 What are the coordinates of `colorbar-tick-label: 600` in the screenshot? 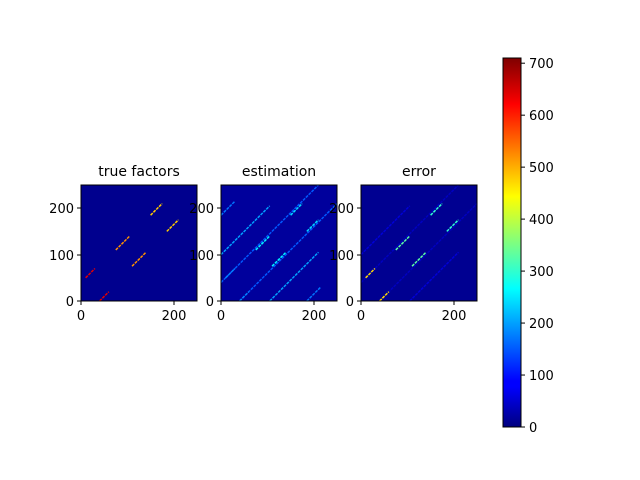 It's located at (541, 116).